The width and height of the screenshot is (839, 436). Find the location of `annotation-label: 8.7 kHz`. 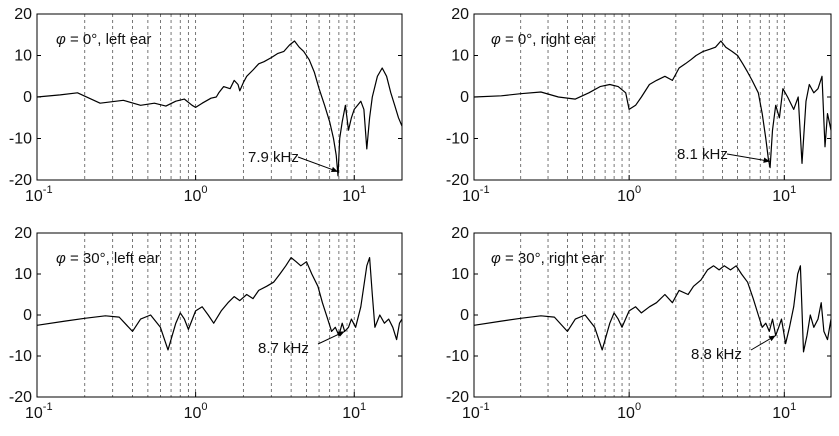

annotation-label: 8.7 kHz is located at coordinates (283, 348).